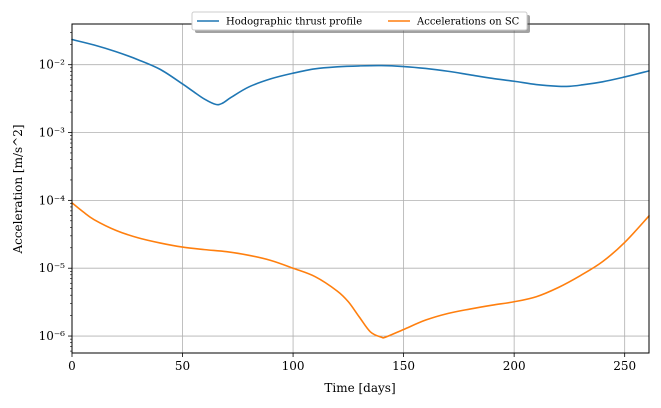 The image size is (661, 408). Describe the element at coordinates (359, 388) in the screenshot. I see `x-axis-label: Time [days]` at that location.